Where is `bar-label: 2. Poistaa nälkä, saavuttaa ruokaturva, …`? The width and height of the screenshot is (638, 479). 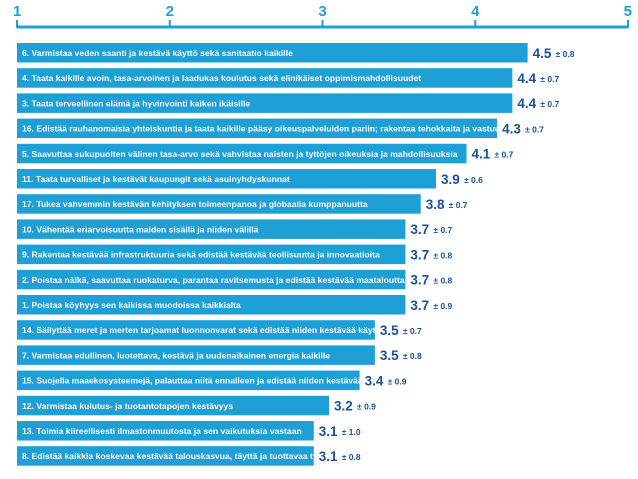 bar-label: 2. Poistaa nälkä, saavuttaa ruokaturva, … is located at coordinates (213, 280).